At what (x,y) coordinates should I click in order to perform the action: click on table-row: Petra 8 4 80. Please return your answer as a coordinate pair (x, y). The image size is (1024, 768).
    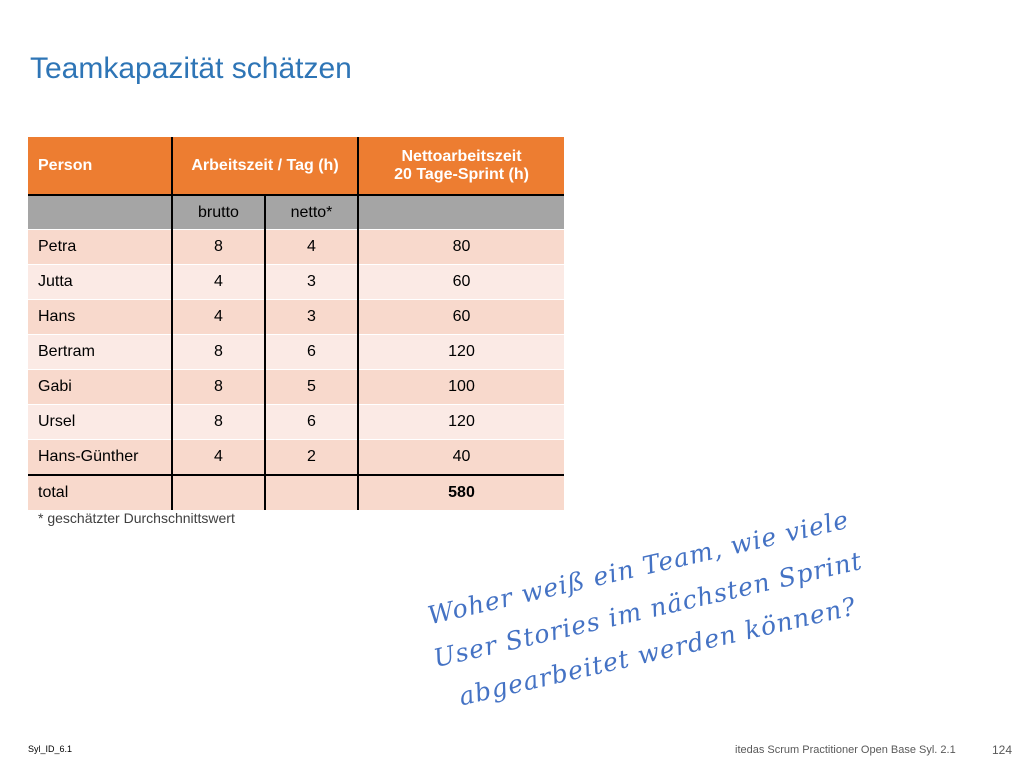
    Looking at the image, I should click on (296, 247).